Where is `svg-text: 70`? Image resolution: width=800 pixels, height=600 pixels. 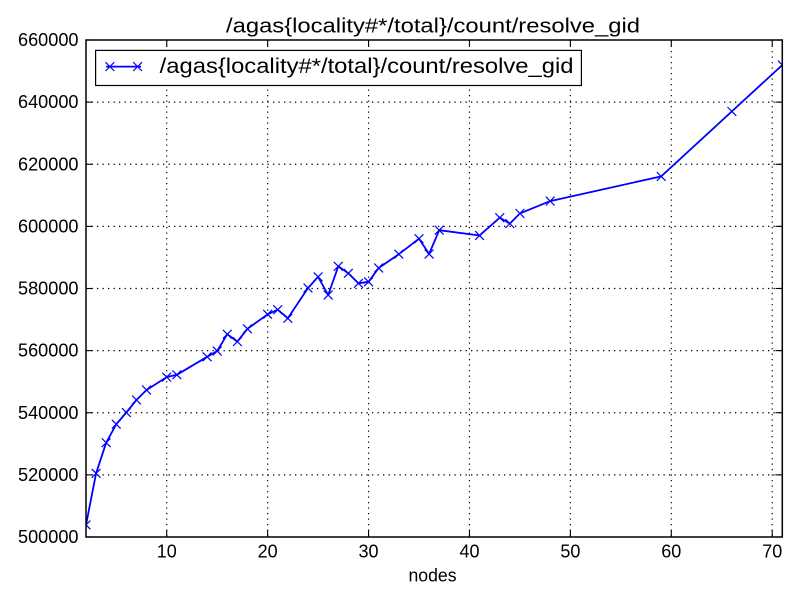
svg-text: 70 is located at coordinates (772, 552).